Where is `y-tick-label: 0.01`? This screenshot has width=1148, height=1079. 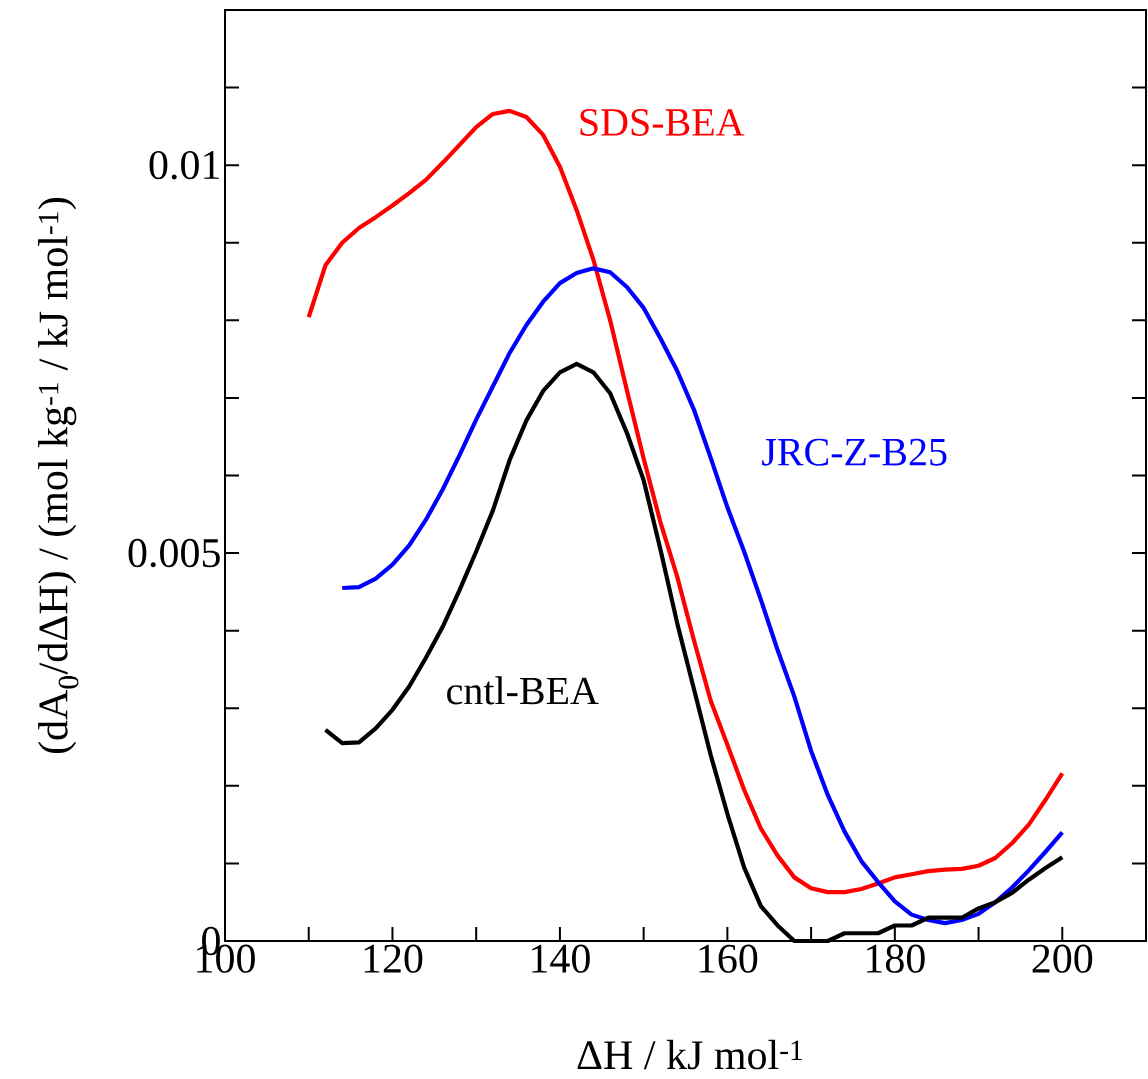 y-tick-label: 0.01 is located at coordinates (184, 165).